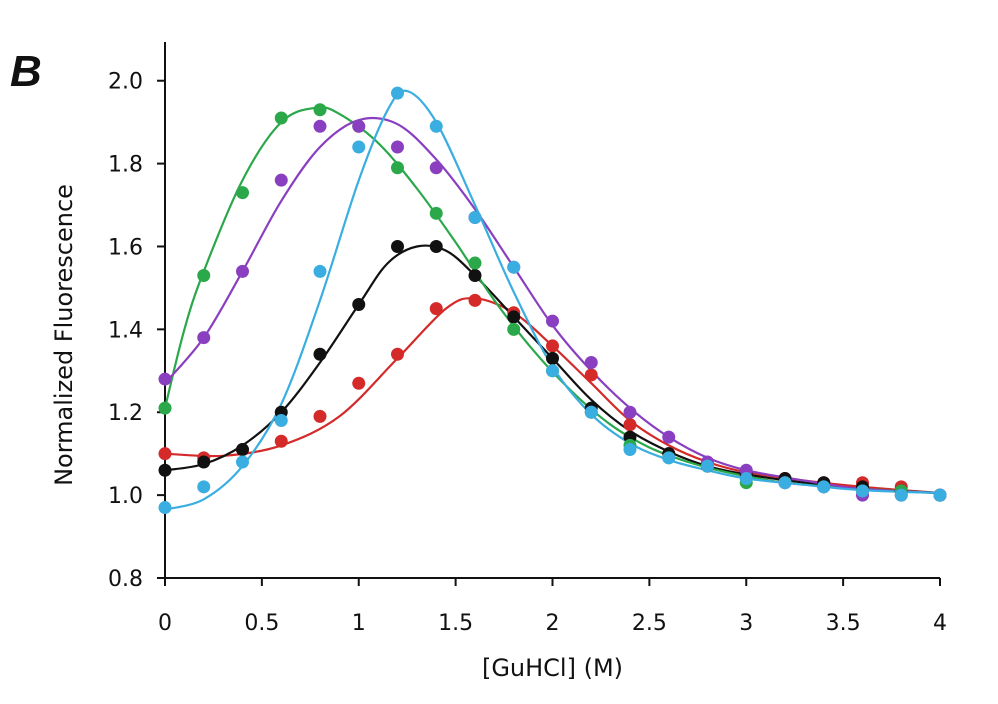 Image resolution: width=998 pixels, height=704 pixels. Describe the element at coordinates (165, 623) in the screenshot. I see `x-tick-label: 0` at that location.